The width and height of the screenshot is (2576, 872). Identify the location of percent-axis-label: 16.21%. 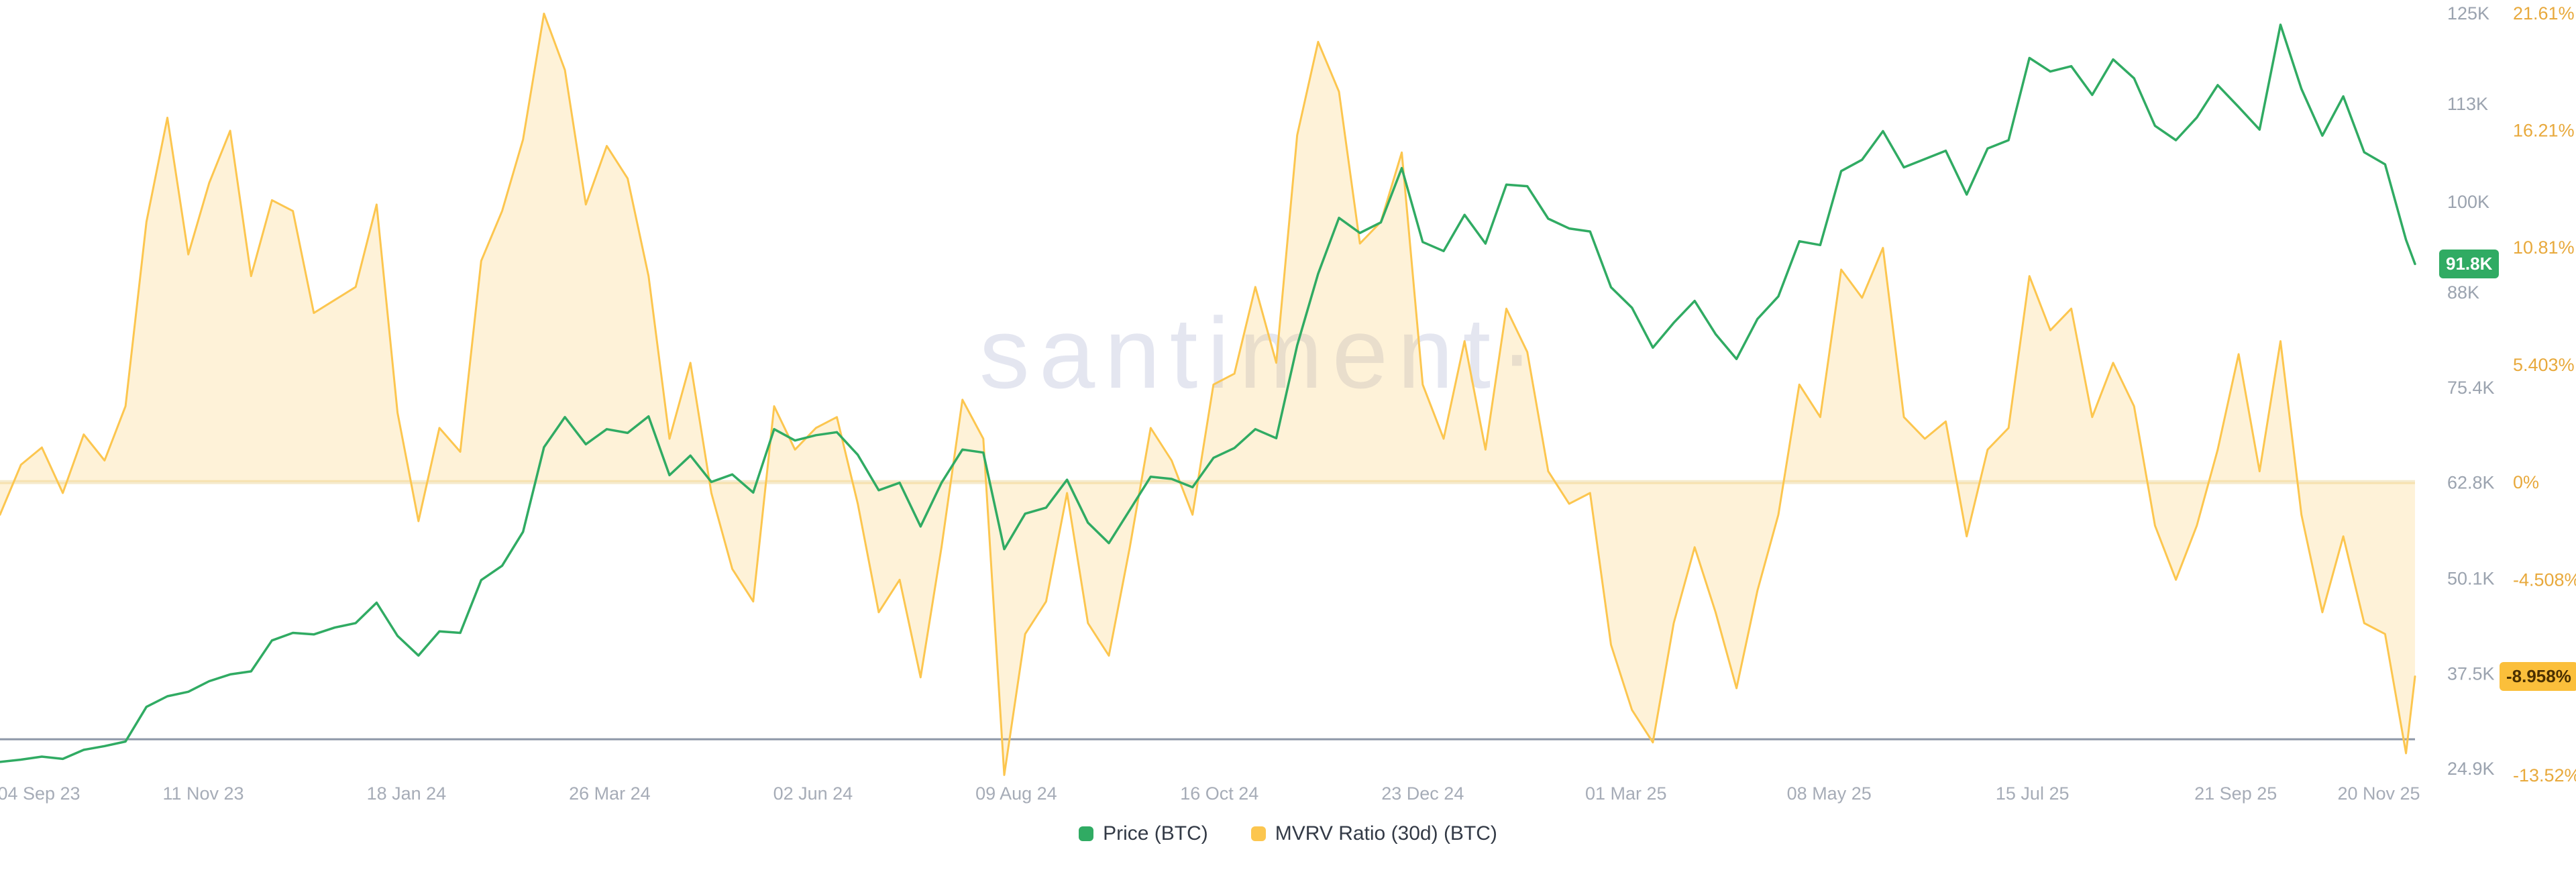
(2544, 131).